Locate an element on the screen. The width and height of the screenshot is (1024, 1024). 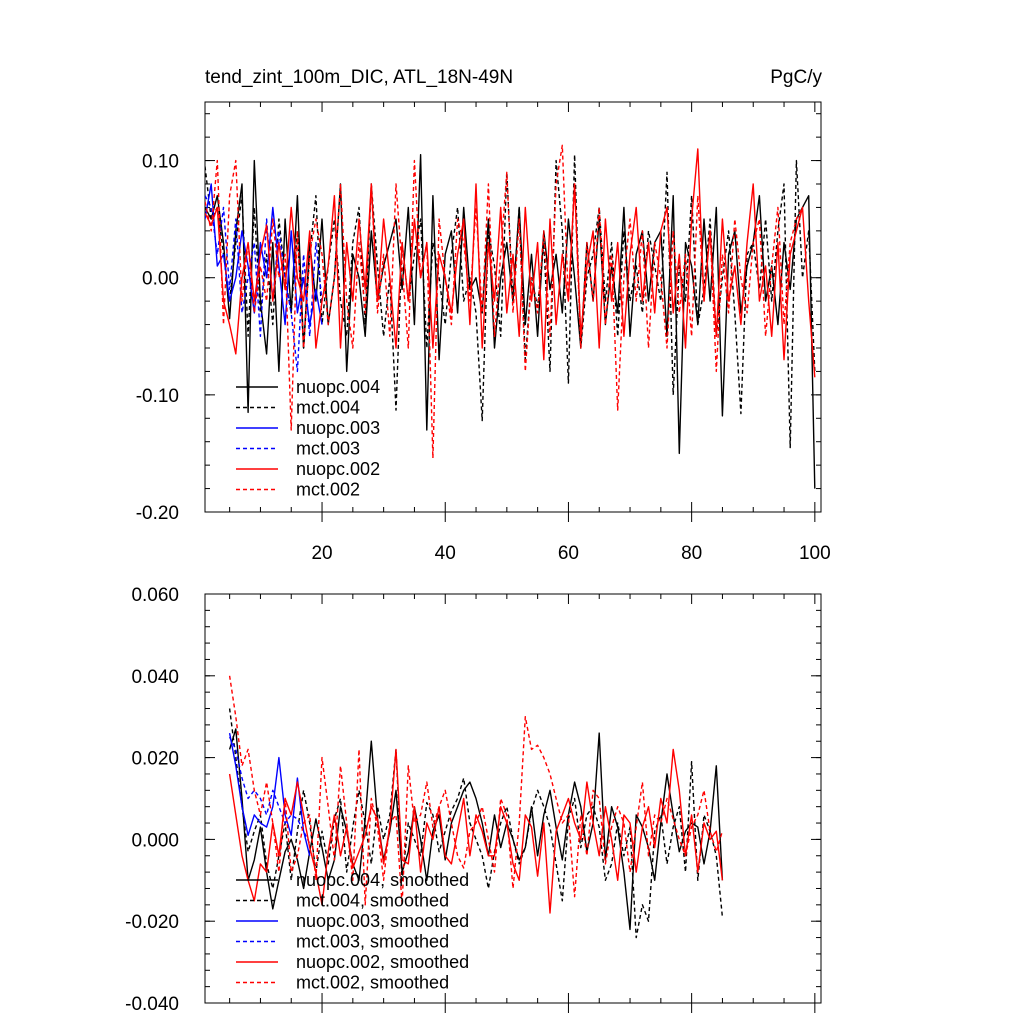
units-label: PgC/y is located at coordinates (796, 77).